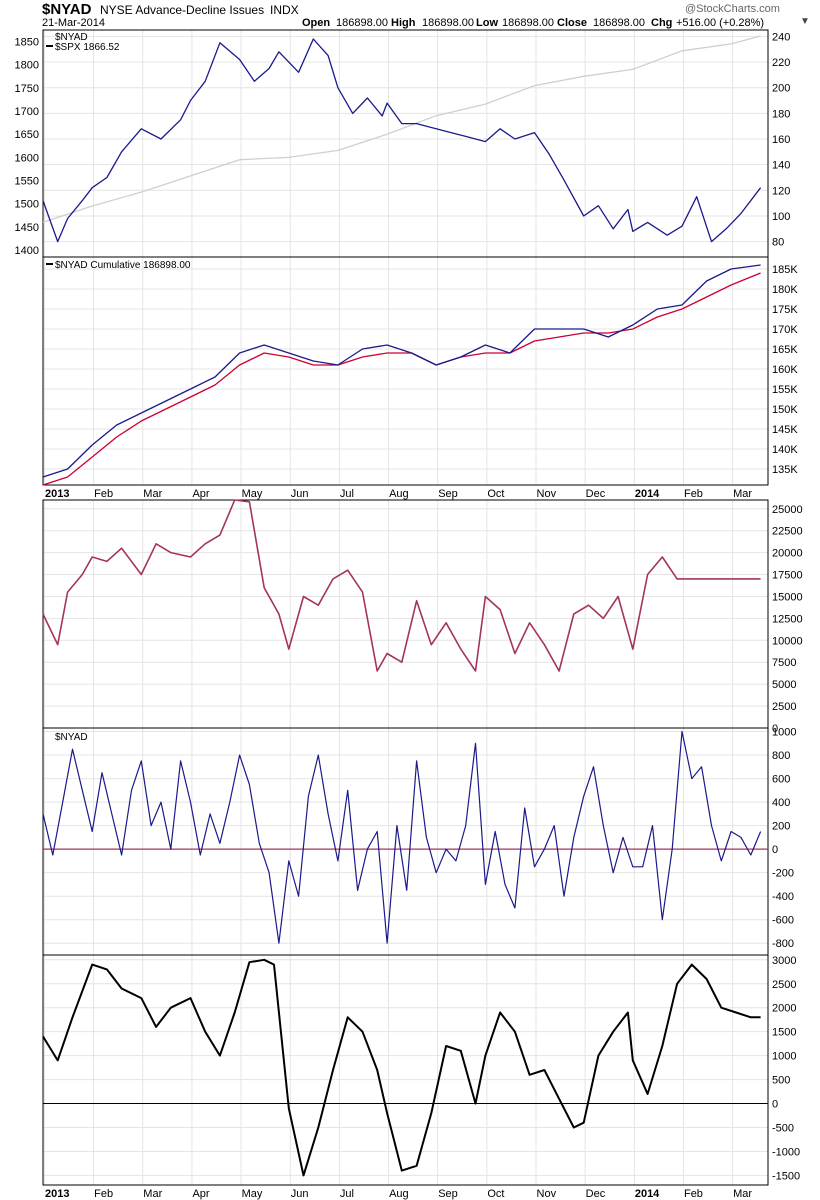  I want to click on y-tick-label-right: 600, so click(781, 780).